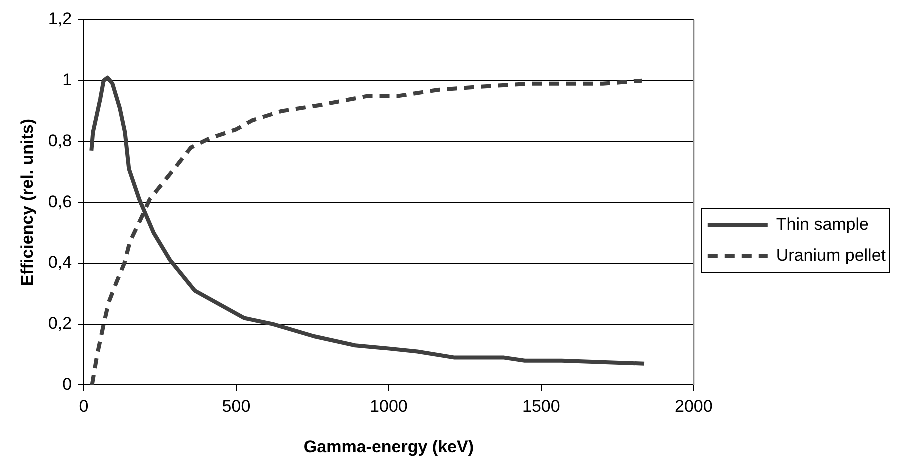  What do you see at coordinates (60, 324) in the screenshot?
I see `y-tick-label: 0,2` at bounding box center [60, 324].